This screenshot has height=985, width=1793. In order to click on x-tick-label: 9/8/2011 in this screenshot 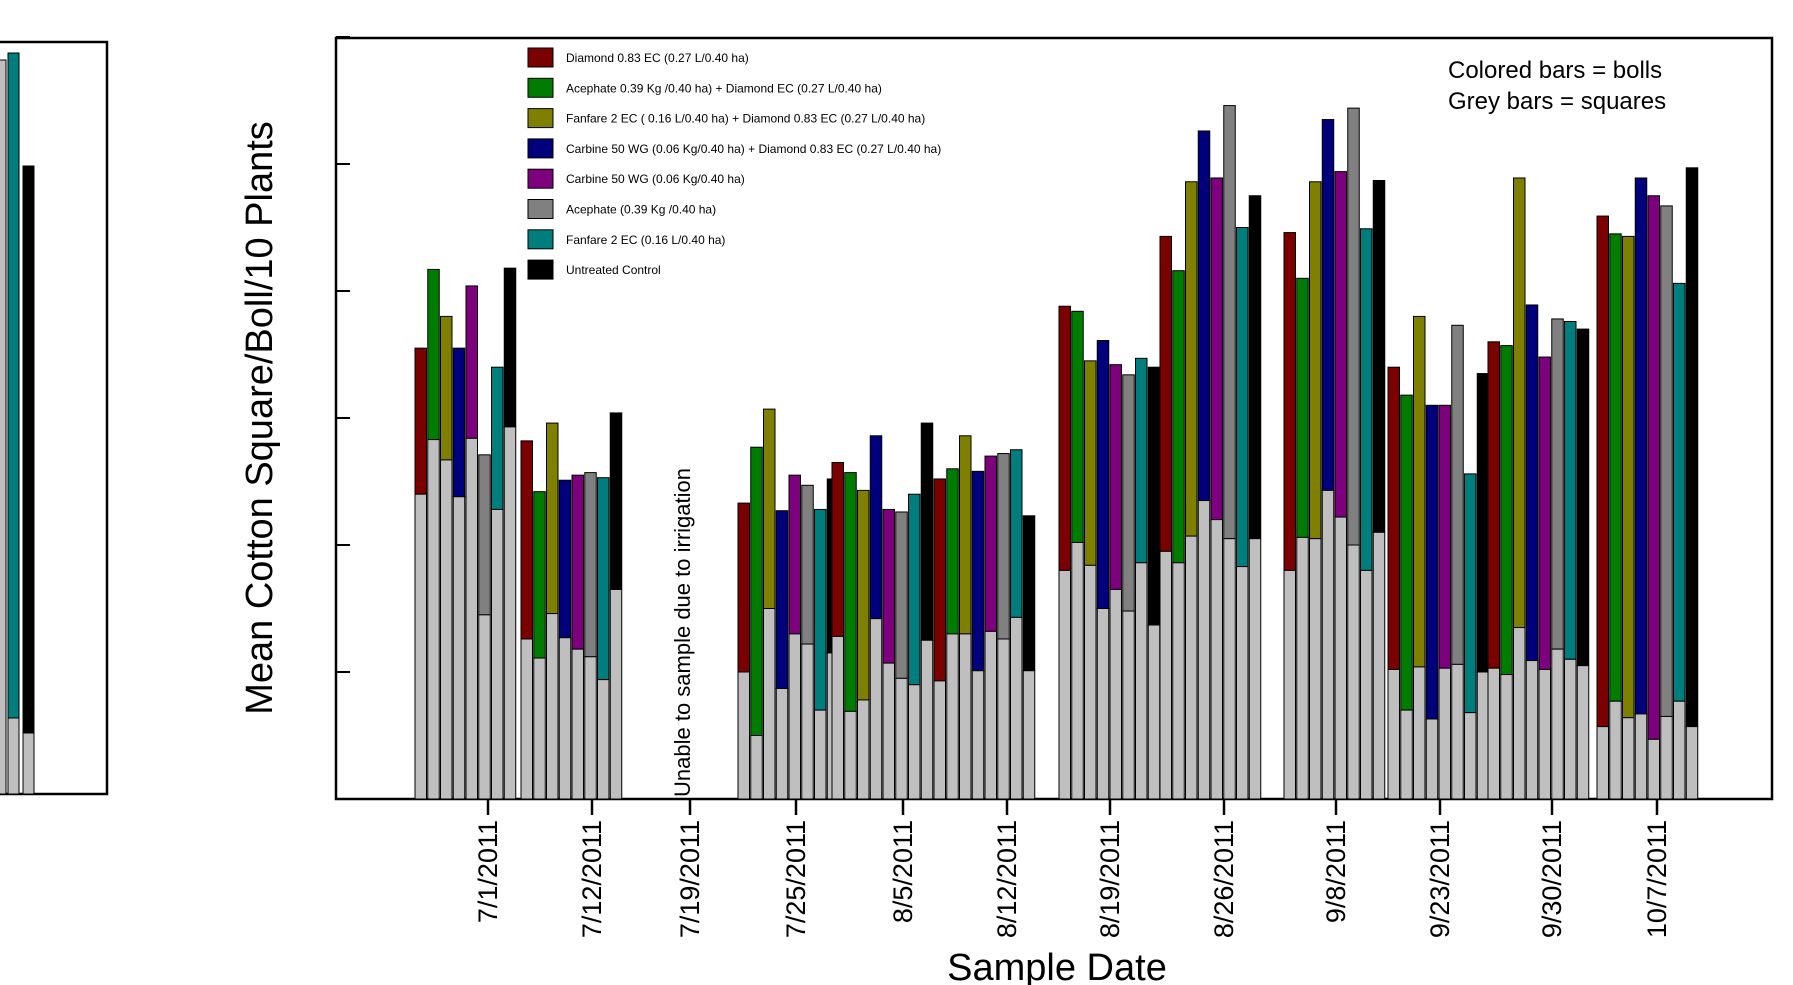, I will do `click(1336, 871)`.